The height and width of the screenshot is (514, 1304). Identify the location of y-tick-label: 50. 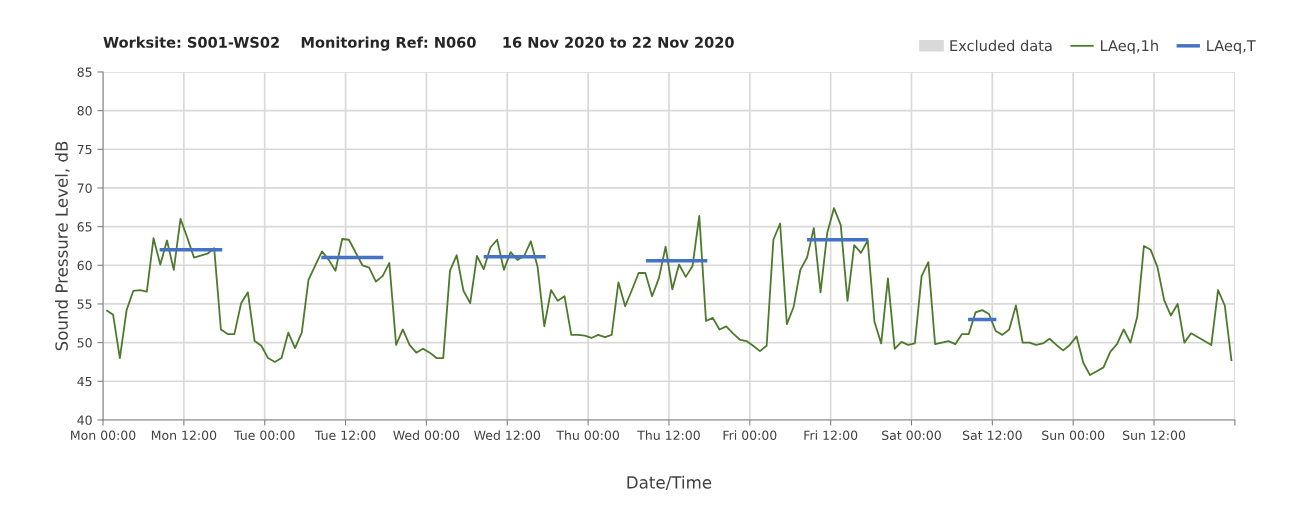
(84, 343).